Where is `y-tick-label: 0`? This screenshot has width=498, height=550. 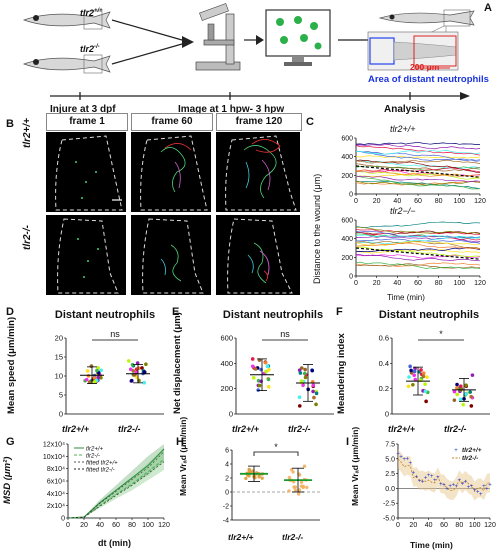 y-tick-label: 0 is located at coordinates (61, 414).